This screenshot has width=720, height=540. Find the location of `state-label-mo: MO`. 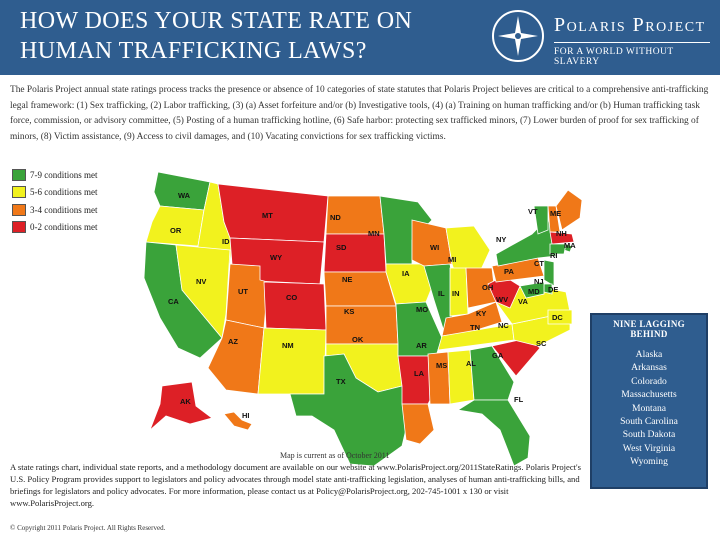

state-label-mo: MO is located at coordinates (422, 309).